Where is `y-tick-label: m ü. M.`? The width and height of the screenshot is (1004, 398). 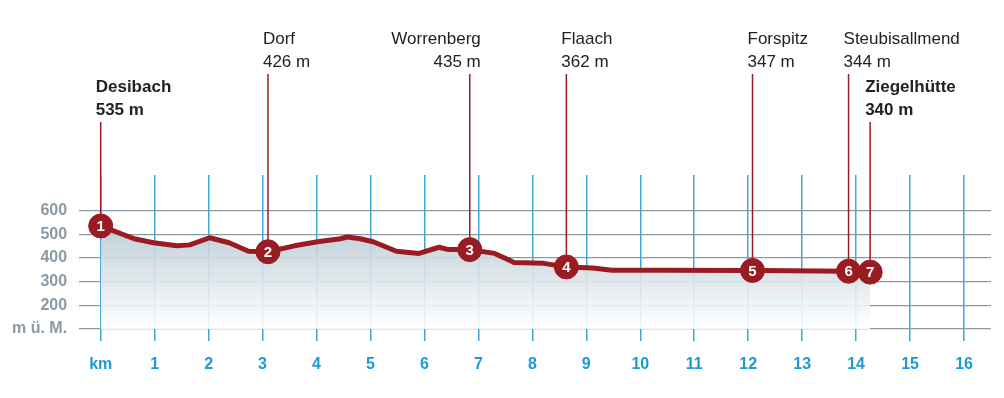 y-tick-label: m ü. M. is located at coordinates (40, 328).